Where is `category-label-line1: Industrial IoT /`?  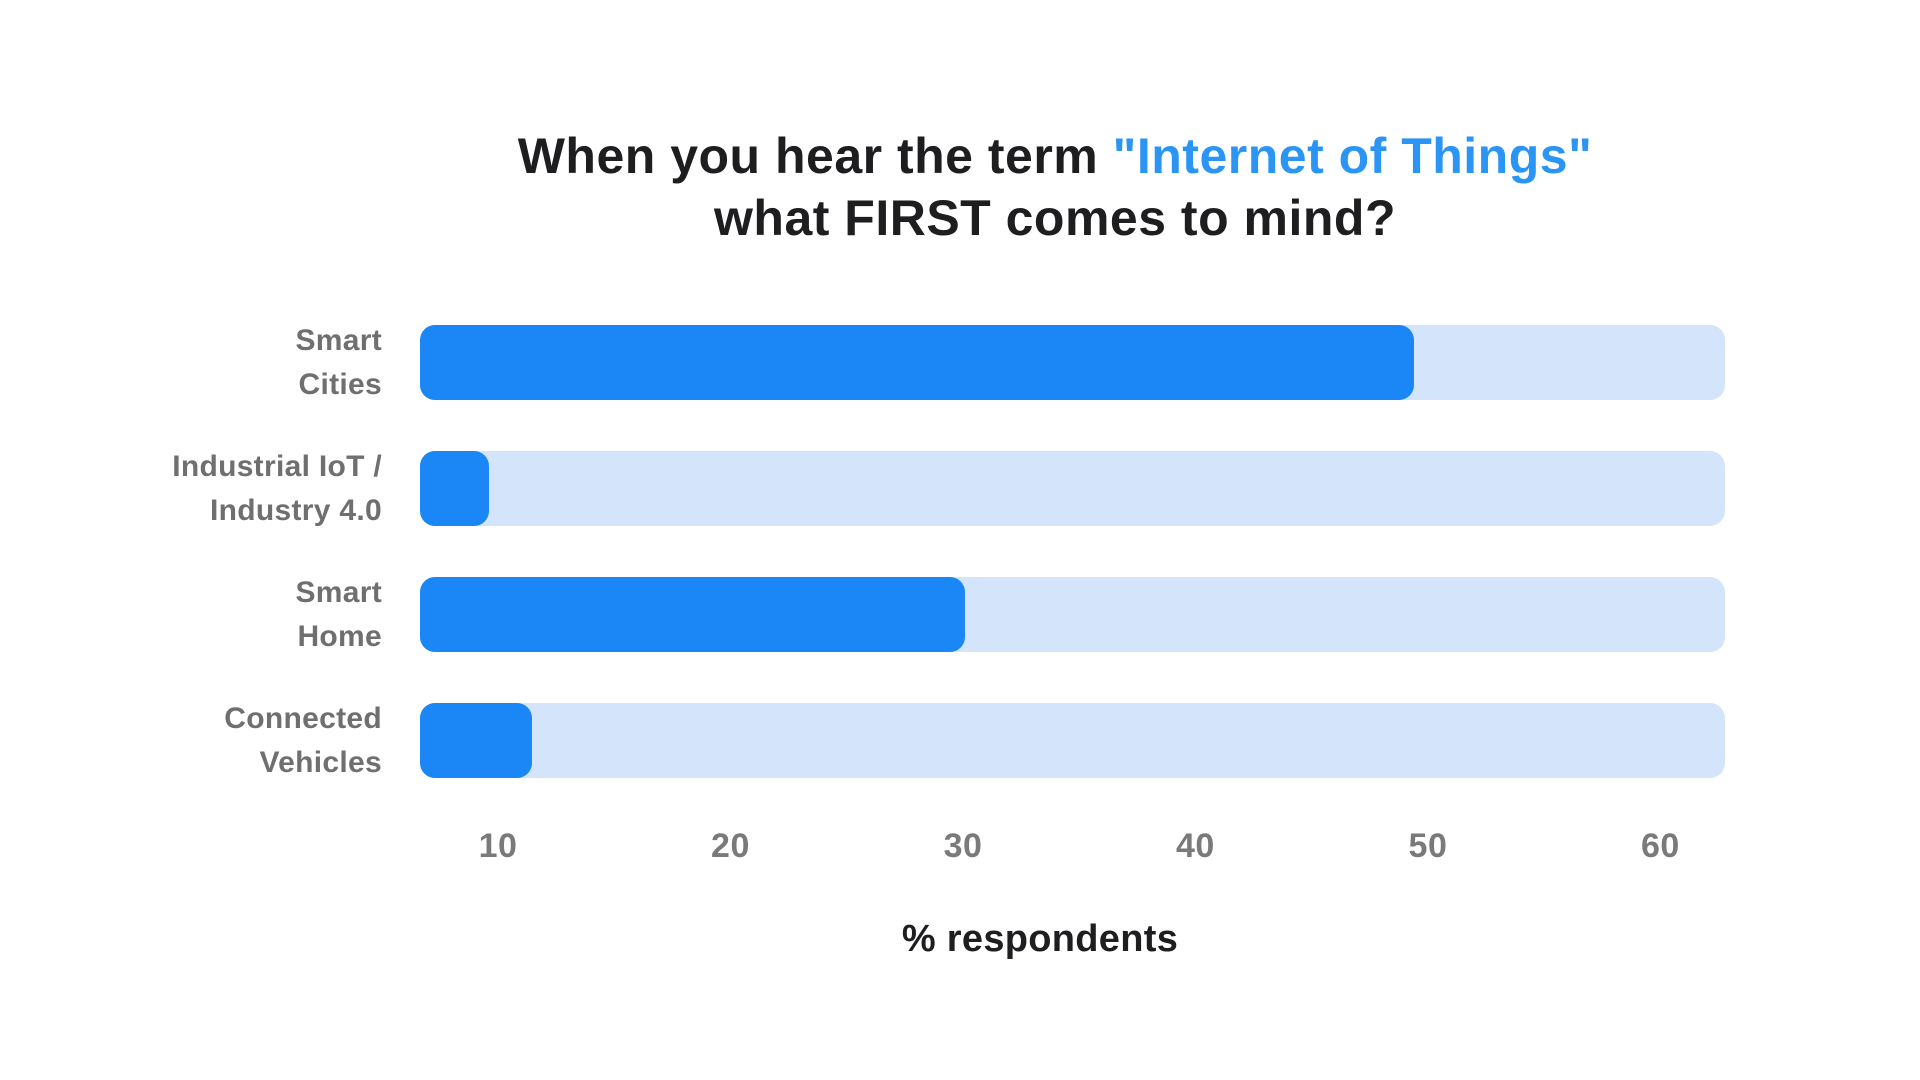 category-label-line1: Industrial IoT / is located at coordinates (277, 466).